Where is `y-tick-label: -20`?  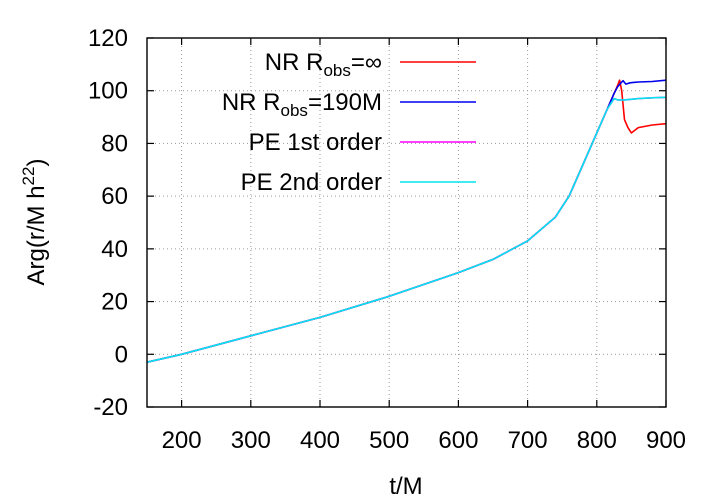
y-tick-label: -20 is located at coordinates (110, 407).